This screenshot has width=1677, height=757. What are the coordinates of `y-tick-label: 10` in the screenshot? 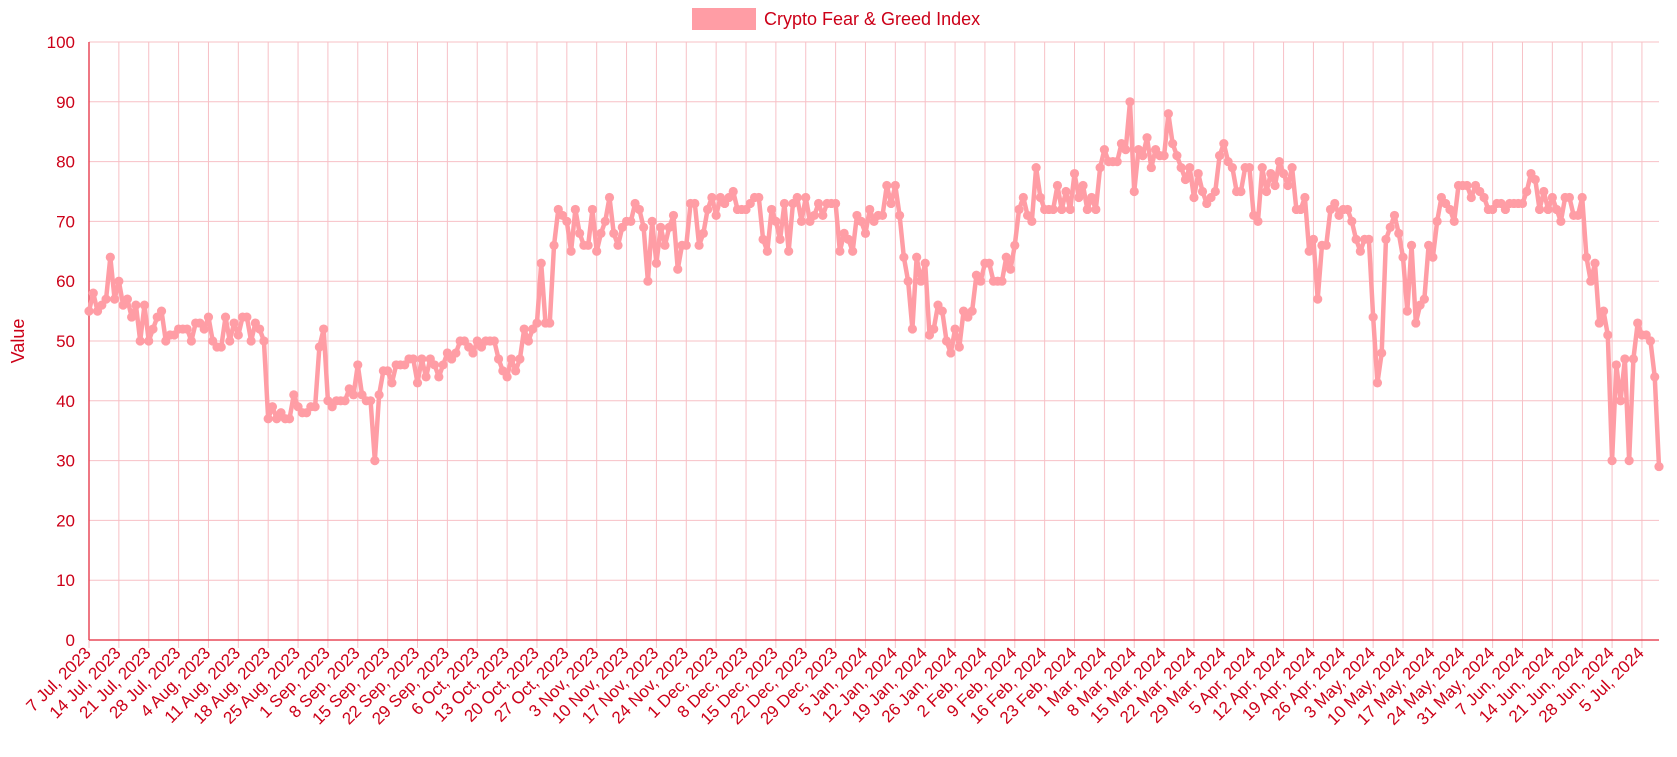 It's located at (65, 580).